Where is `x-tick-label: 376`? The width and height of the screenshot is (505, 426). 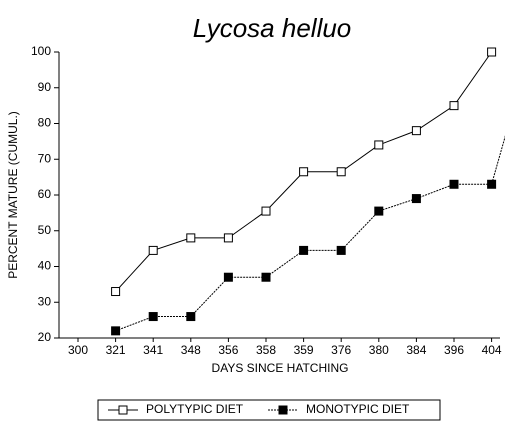 x-tick-label: 376 is located at coordinates (341, 350).